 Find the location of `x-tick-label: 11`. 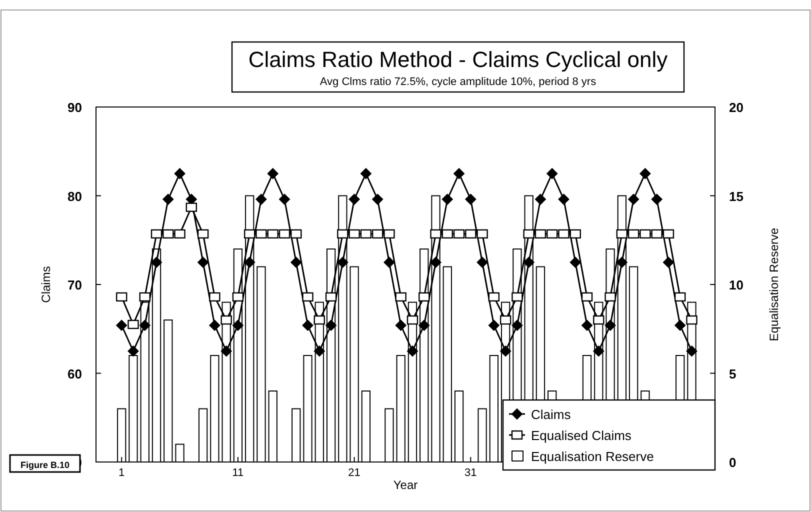

x-tick-label: 11 is located at coordinates (238, 473).